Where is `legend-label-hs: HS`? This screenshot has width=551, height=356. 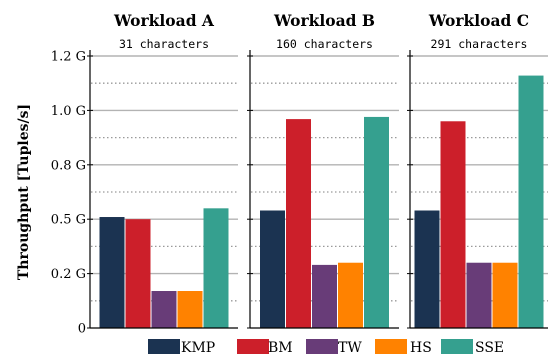
legend-label-hs: HS is located at coordinates (421, 348).